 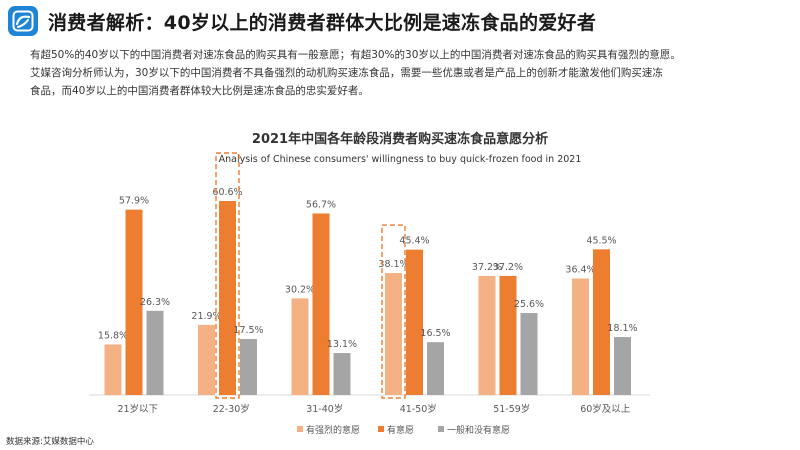 I want to click on data-label: 26.3%, so click(x=155, y=302).